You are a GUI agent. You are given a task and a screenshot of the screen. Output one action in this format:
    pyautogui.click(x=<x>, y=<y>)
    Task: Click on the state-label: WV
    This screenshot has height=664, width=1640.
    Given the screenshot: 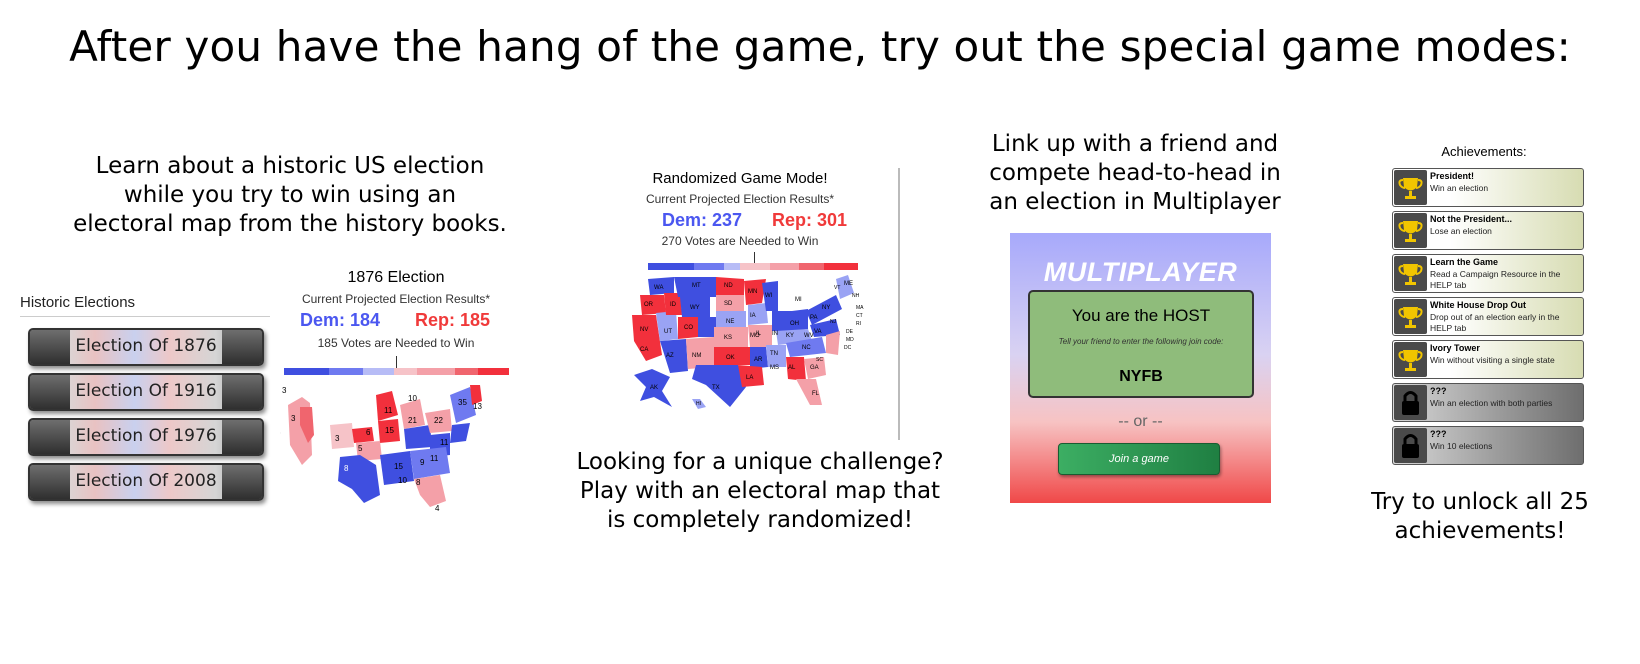 What is the action you would take?
    pyautogui.click(x=809, y=336)
    